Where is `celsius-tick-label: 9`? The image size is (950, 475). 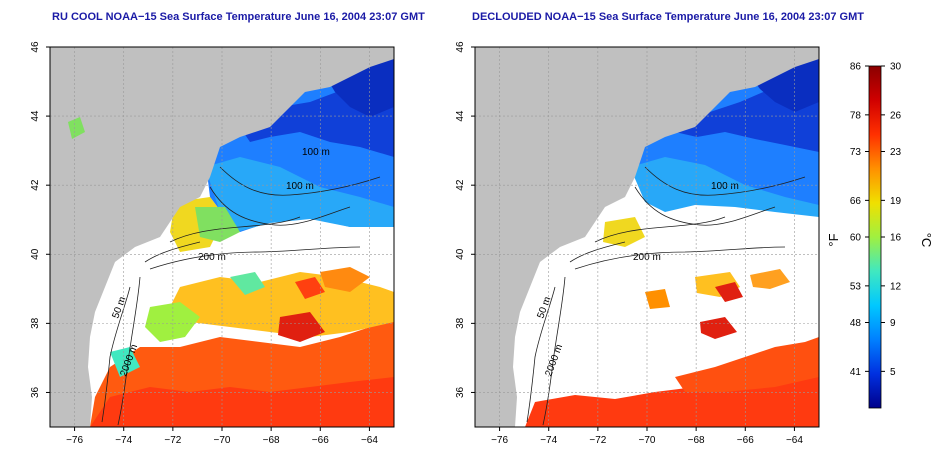 celsius-tick-label: 9 is located at coordinates (893, 323).